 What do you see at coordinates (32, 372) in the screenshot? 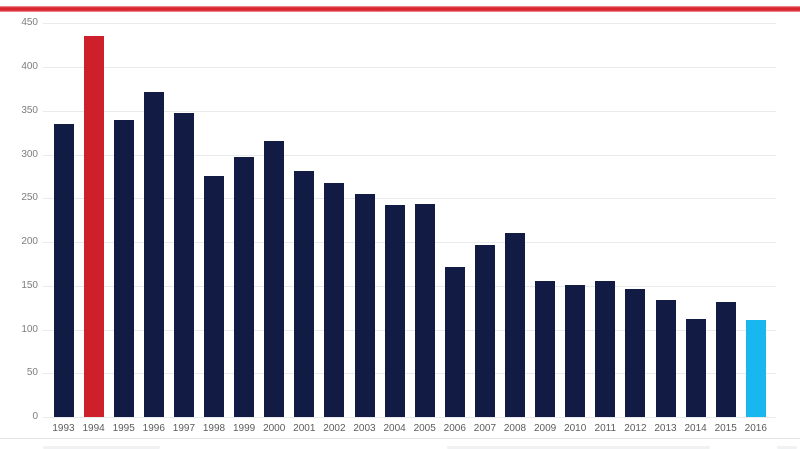
I see `y-tick-label-50: 50` at bounding box center [32, 372].